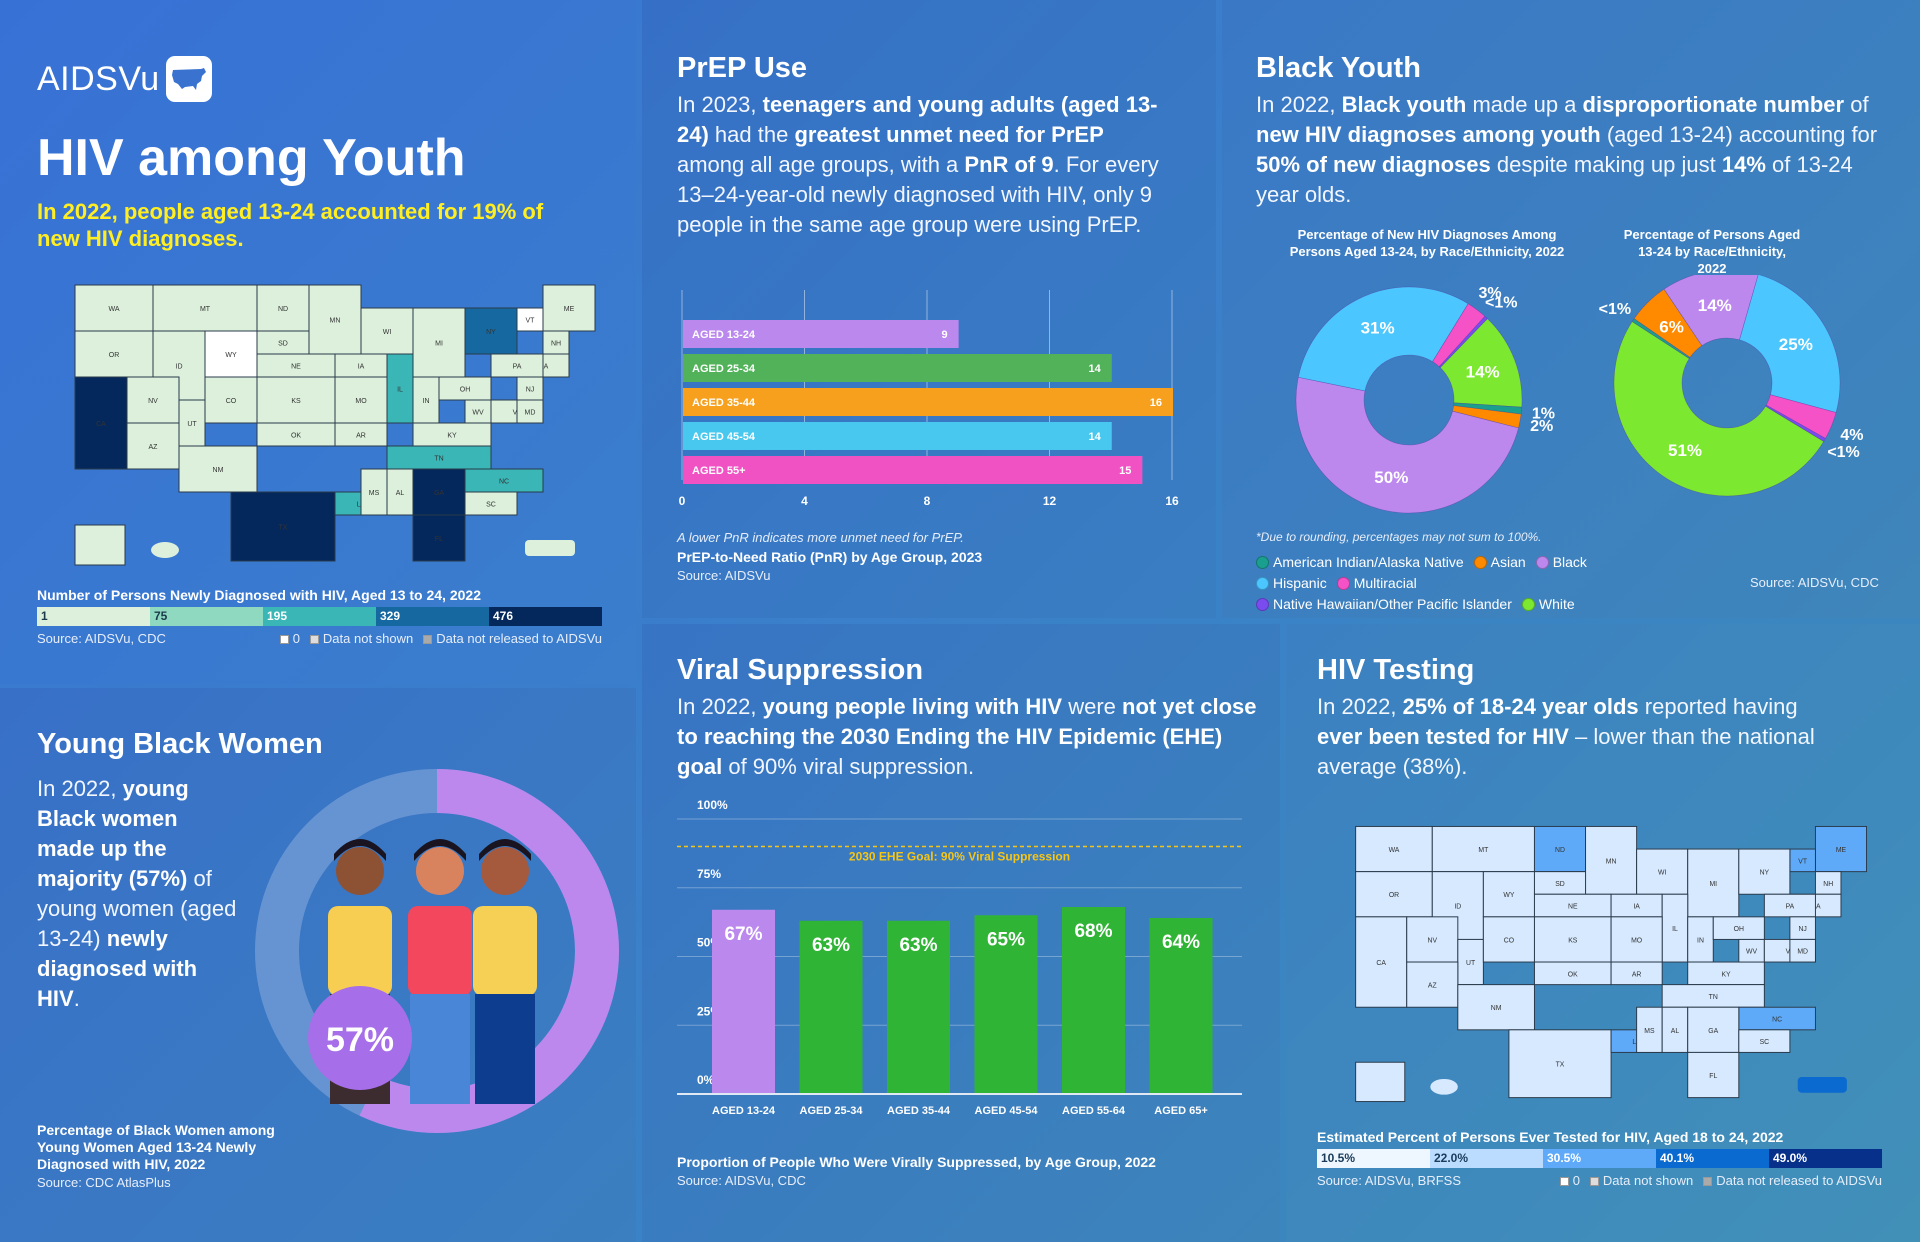 This screenshot has width=1920, height=1242. What do you see at coordinates (724, 369) in the screenshot?
I see `bar-category-label: AGED 25-34` at bounding box center [724, 369].